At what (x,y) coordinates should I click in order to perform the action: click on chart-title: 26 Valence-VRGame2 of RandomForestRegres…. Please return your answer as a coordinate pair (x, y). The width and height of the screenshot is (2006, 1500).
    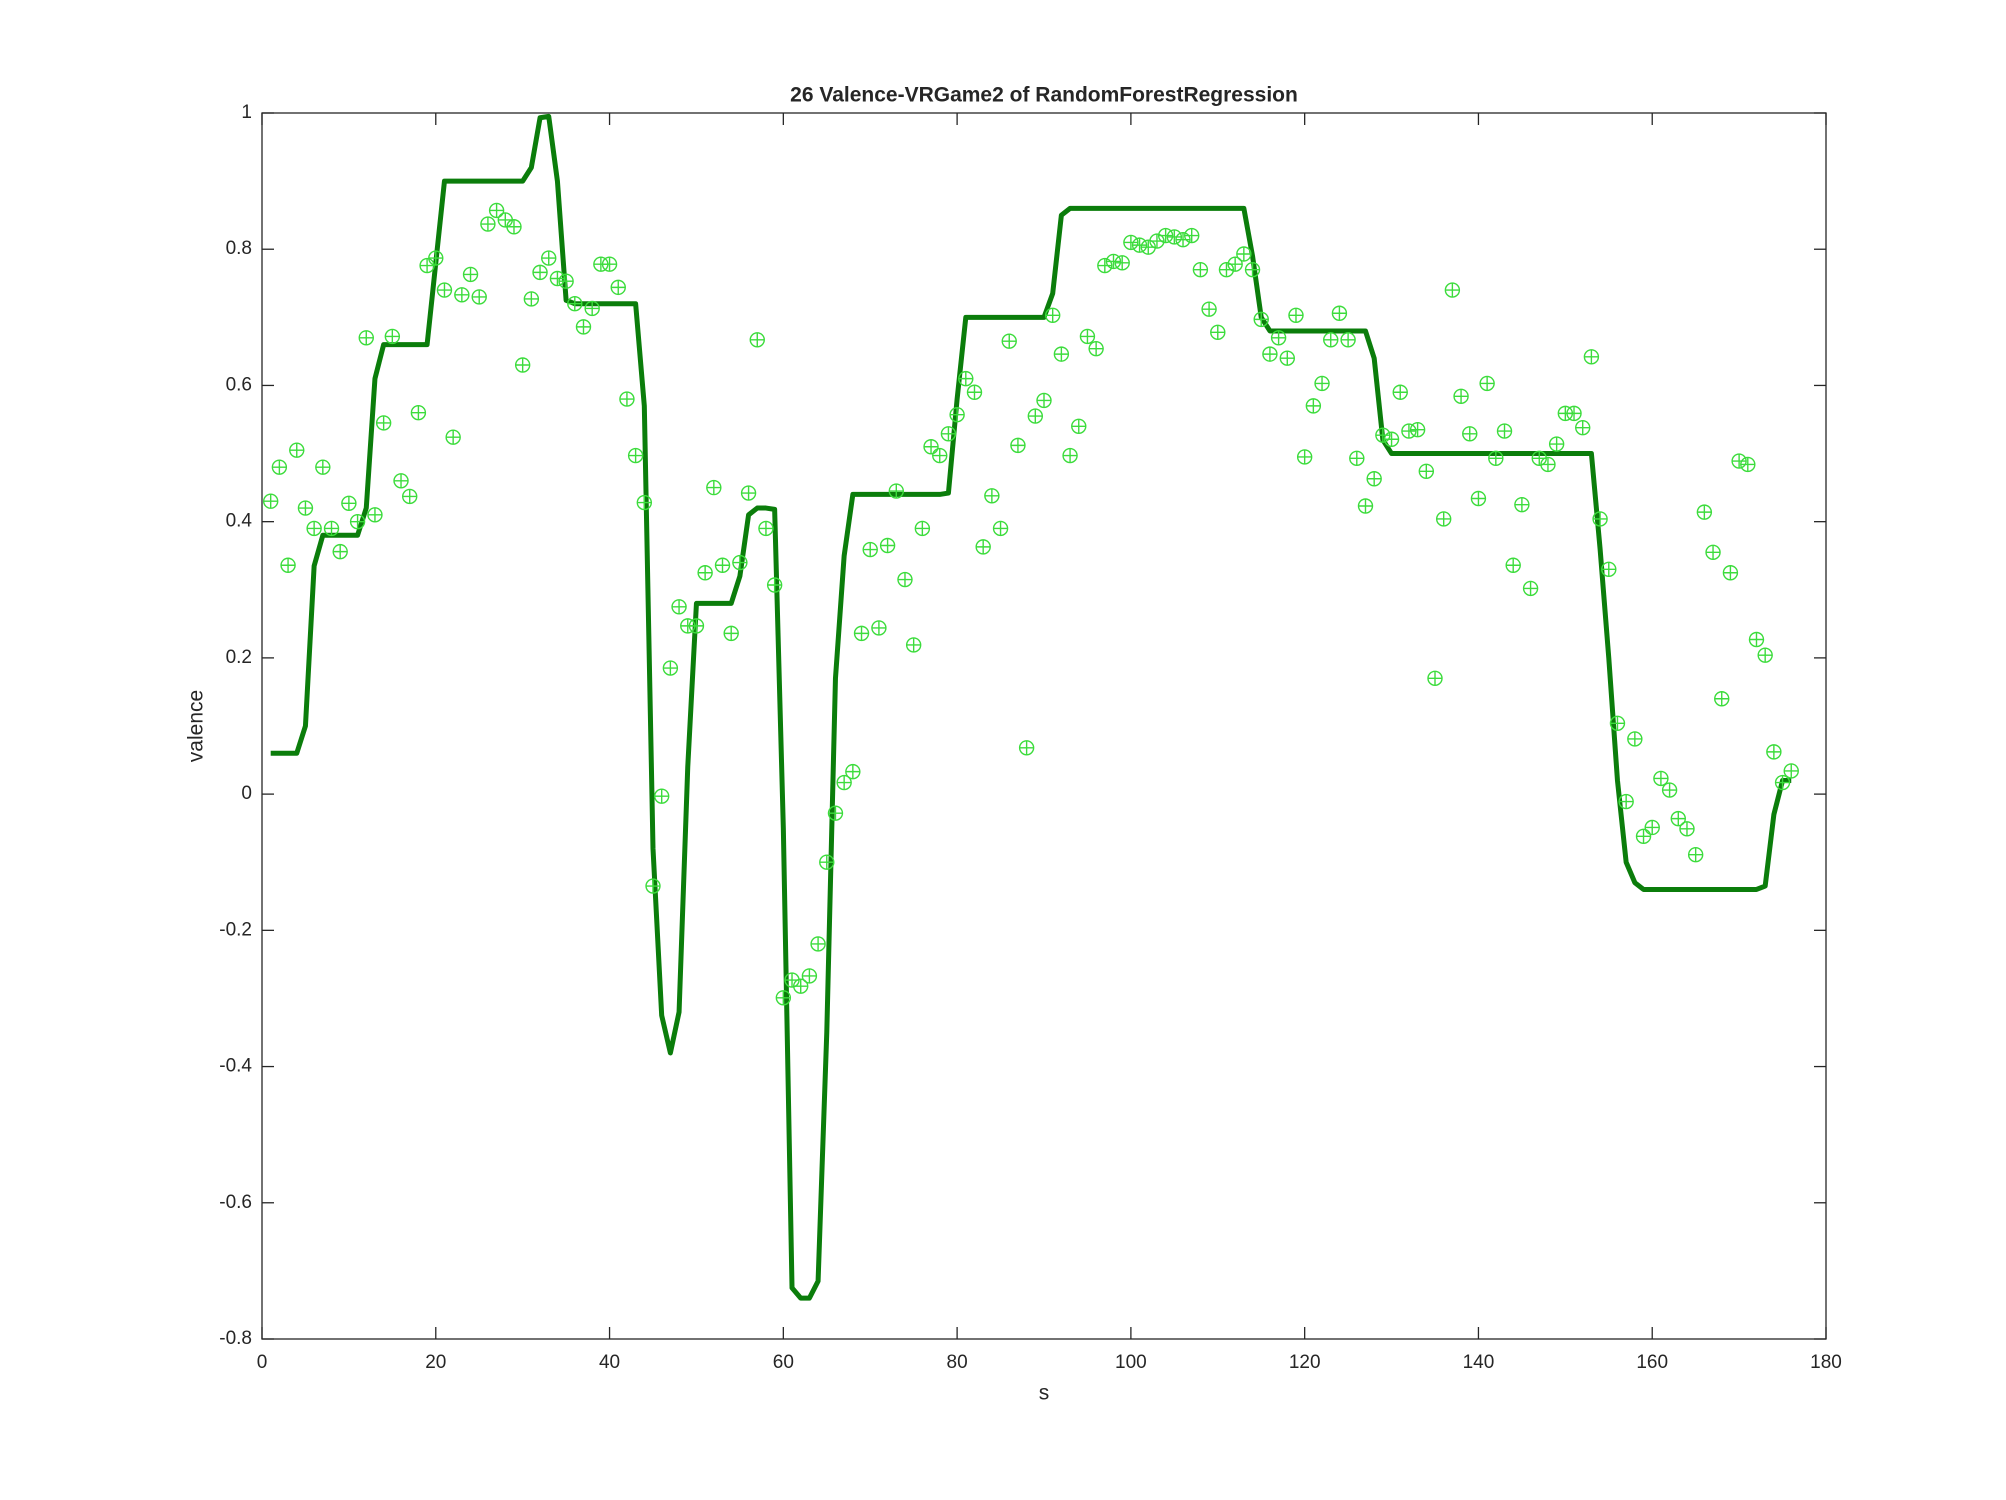
    Looking at the image, I should click on (1044, 95).